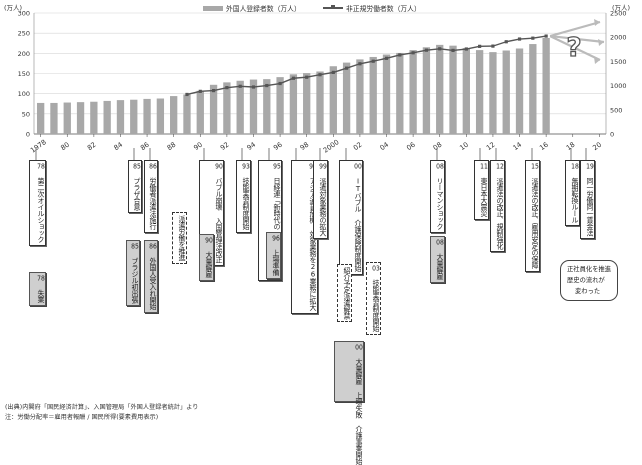 Image resolution: width=642 pixels, height=465 pixels. Describe the element at coordinates (277, 228) in the screenshot. I see `event-text: 日経連「新時代の『日本的経営』」` at that location.